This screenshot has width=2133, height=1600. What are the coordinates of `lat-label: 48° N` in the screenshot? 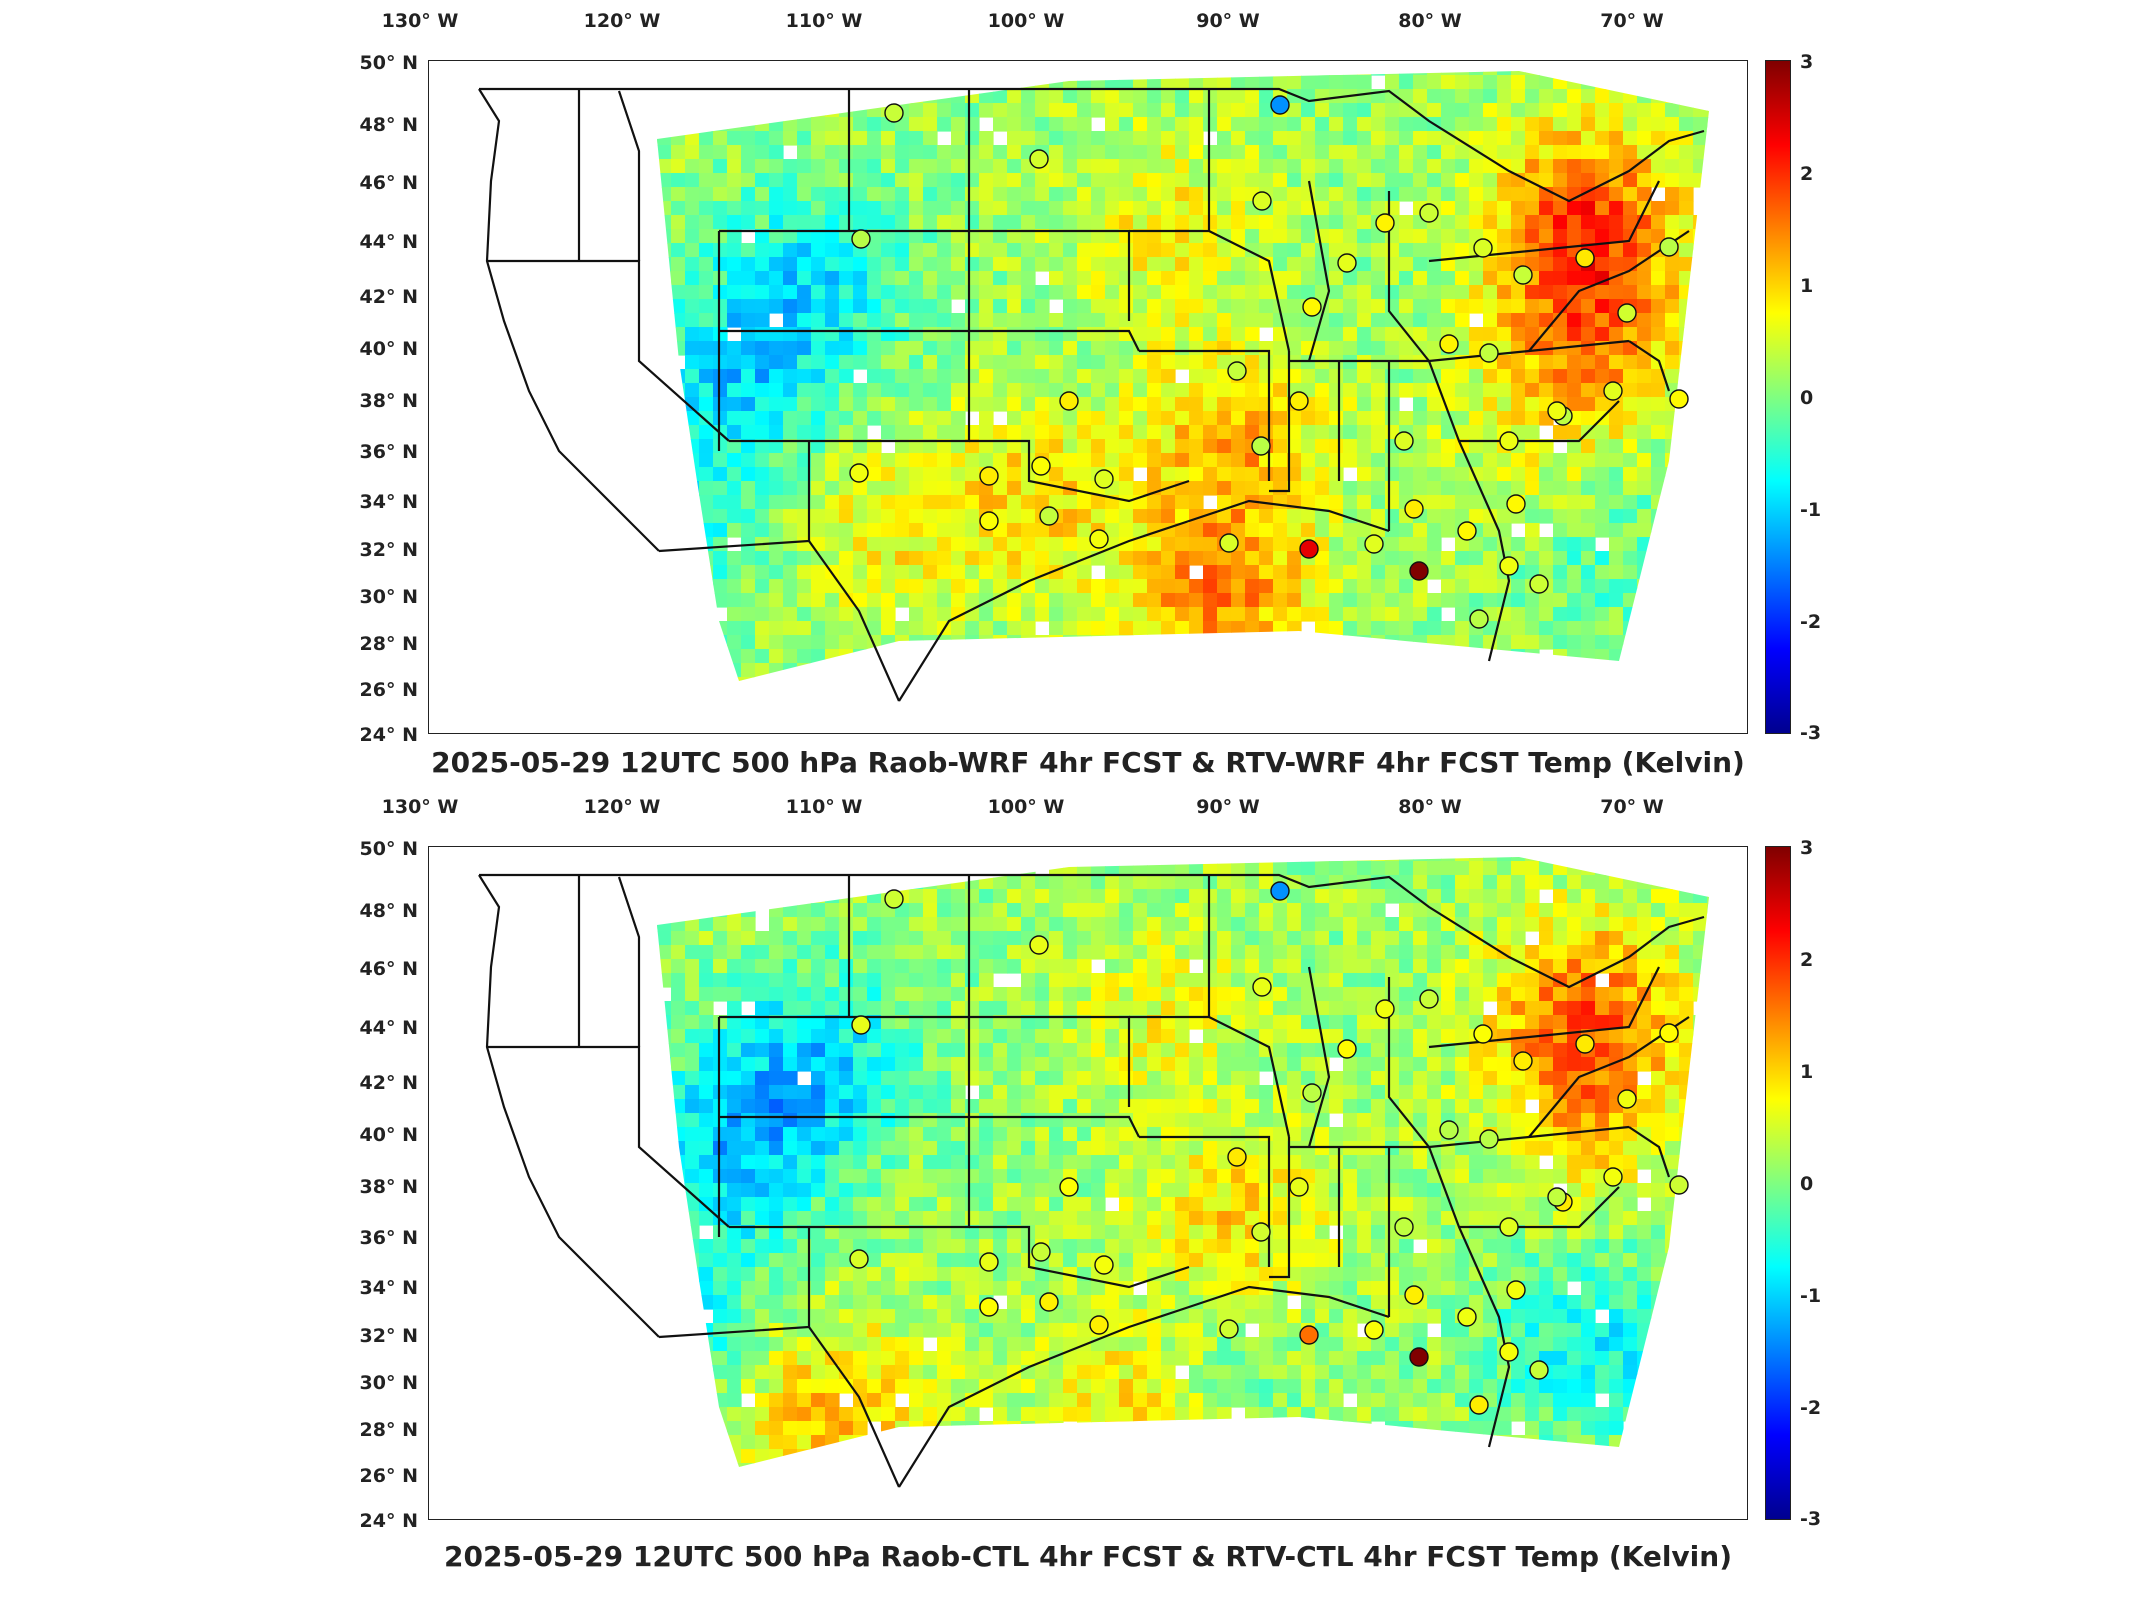 It's located at (388, 911).